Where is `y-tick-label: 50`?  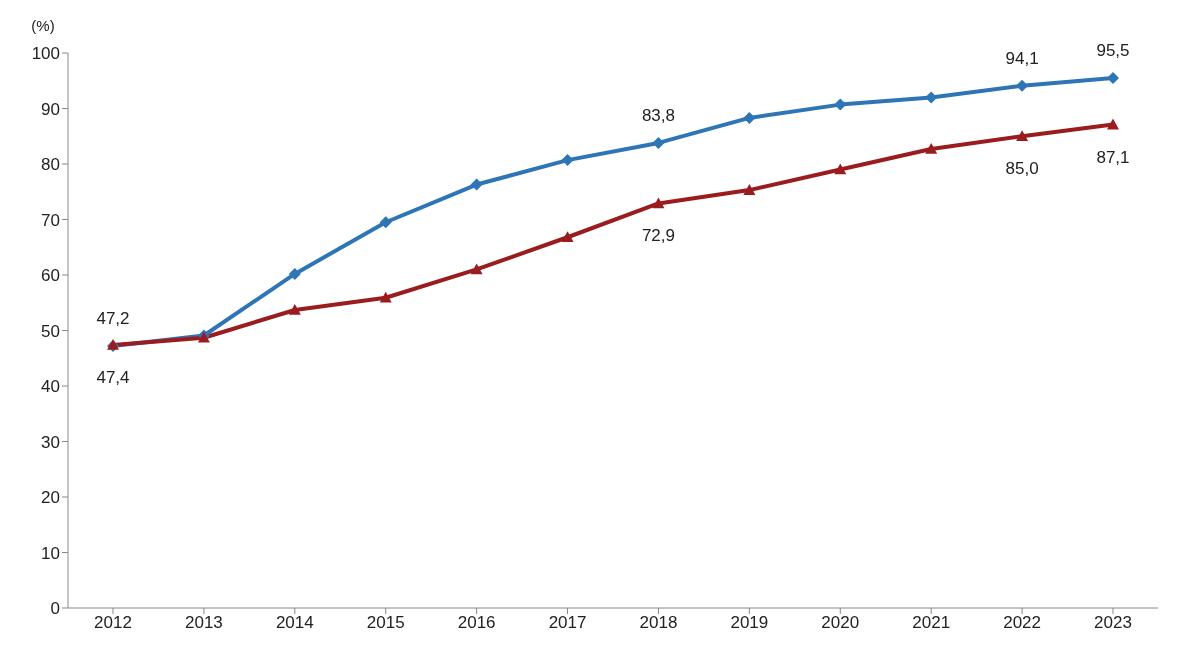 y-tick-label: 50 is located at coordinates (50, 331).